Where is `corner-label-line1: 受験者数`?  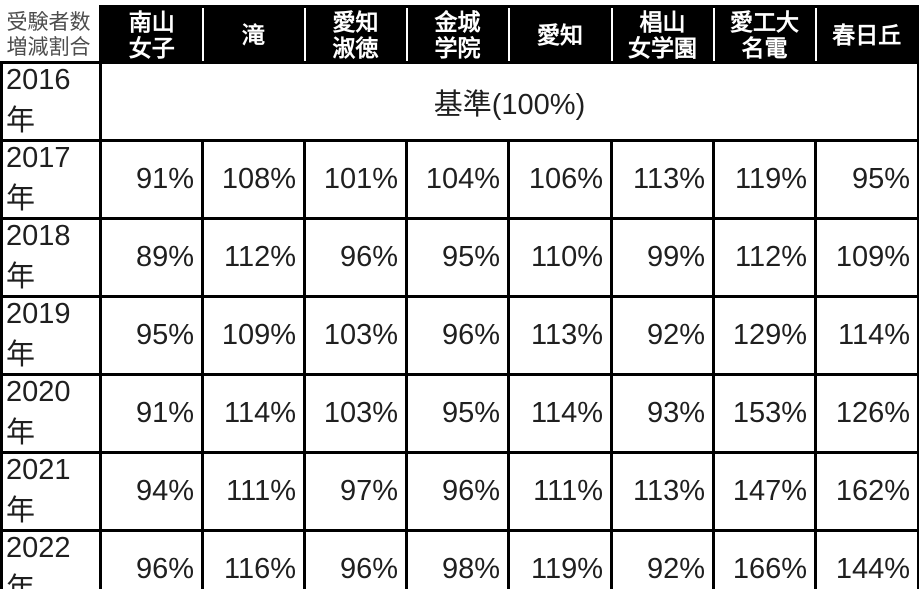
corner-label-line1: 受験者数 is located at coordinates (48, 22).